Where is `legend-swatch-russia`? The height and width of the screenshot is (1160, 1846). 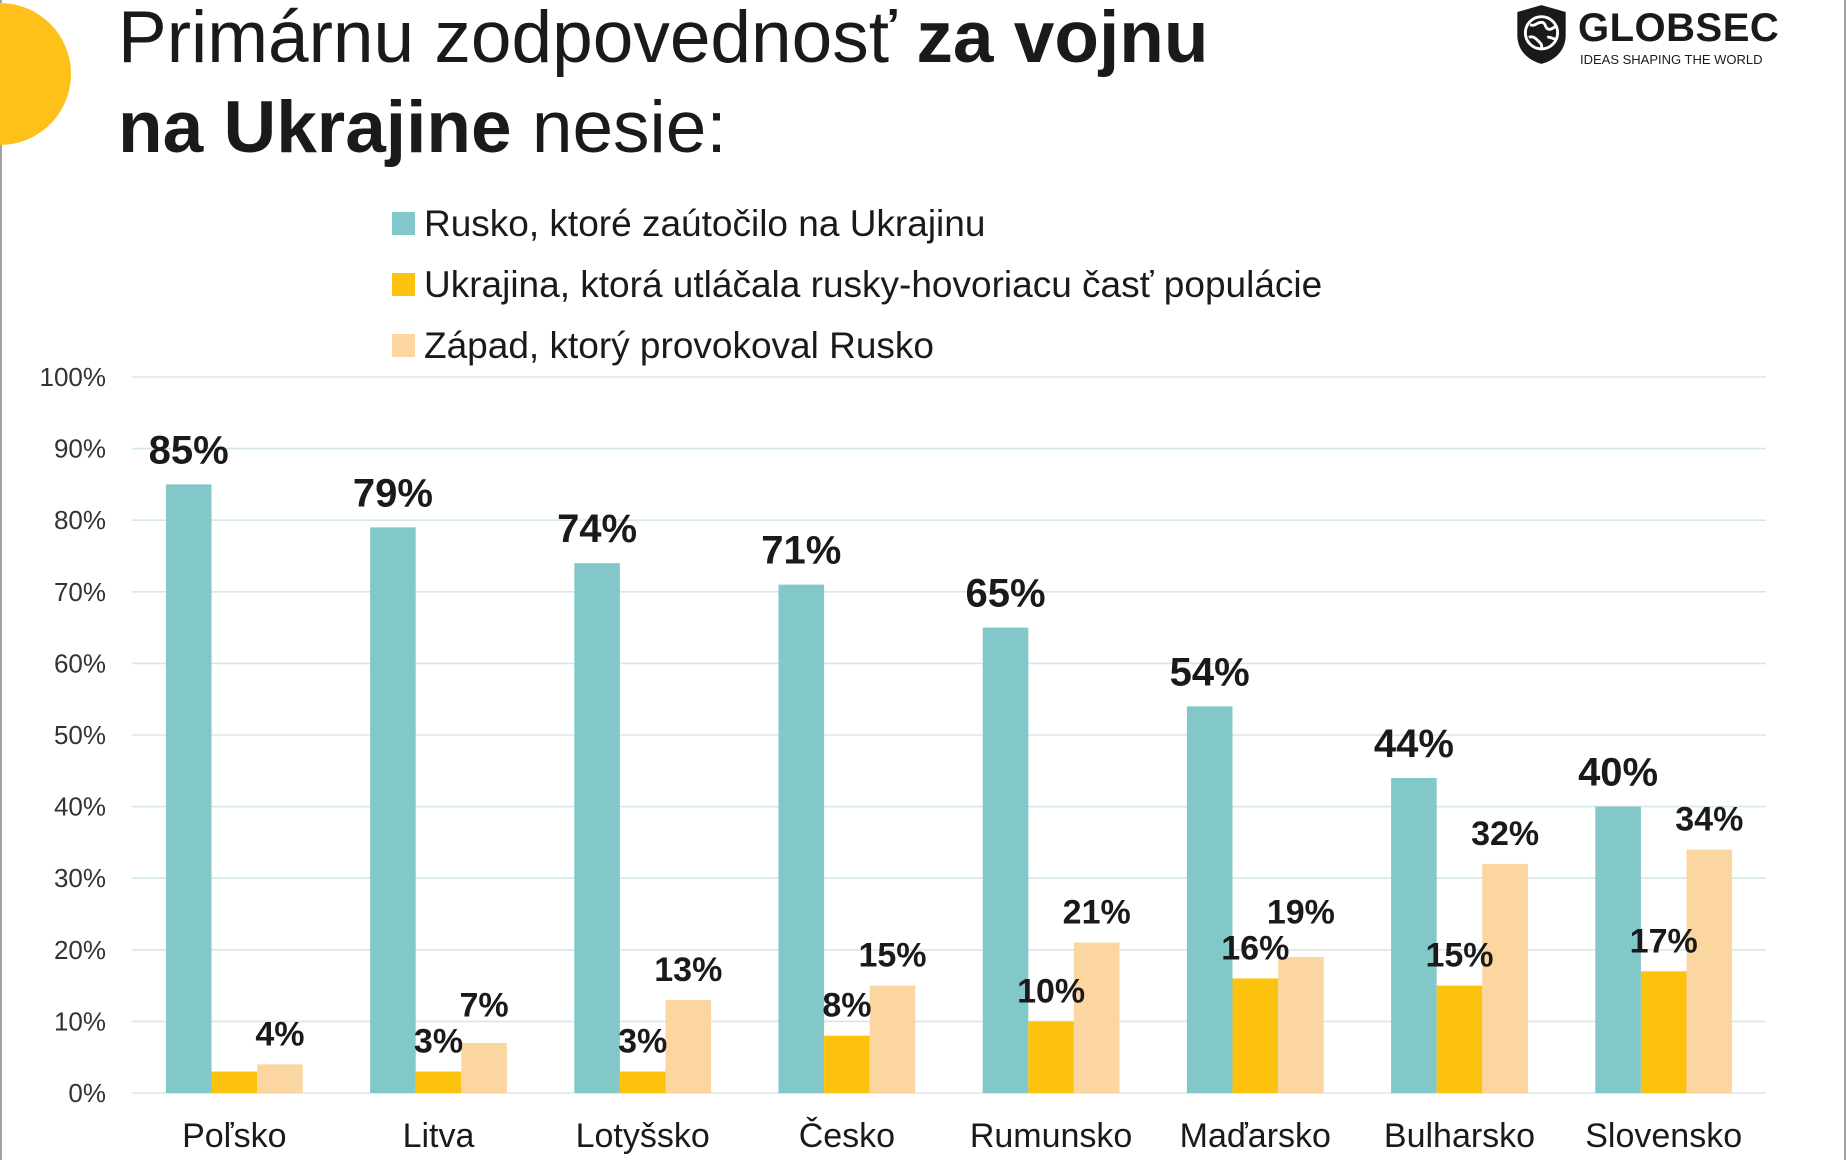
legend-swatch-russia is located at coordinates (403, 223).